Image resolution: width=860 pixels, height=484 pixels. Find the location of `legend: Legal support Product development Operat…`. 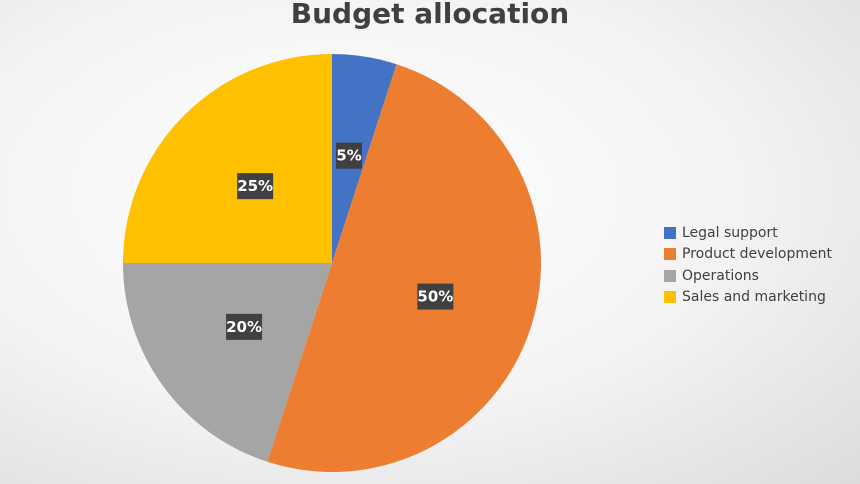

legend: Legal support Product development Operat… is located at coordinates (759, 265).